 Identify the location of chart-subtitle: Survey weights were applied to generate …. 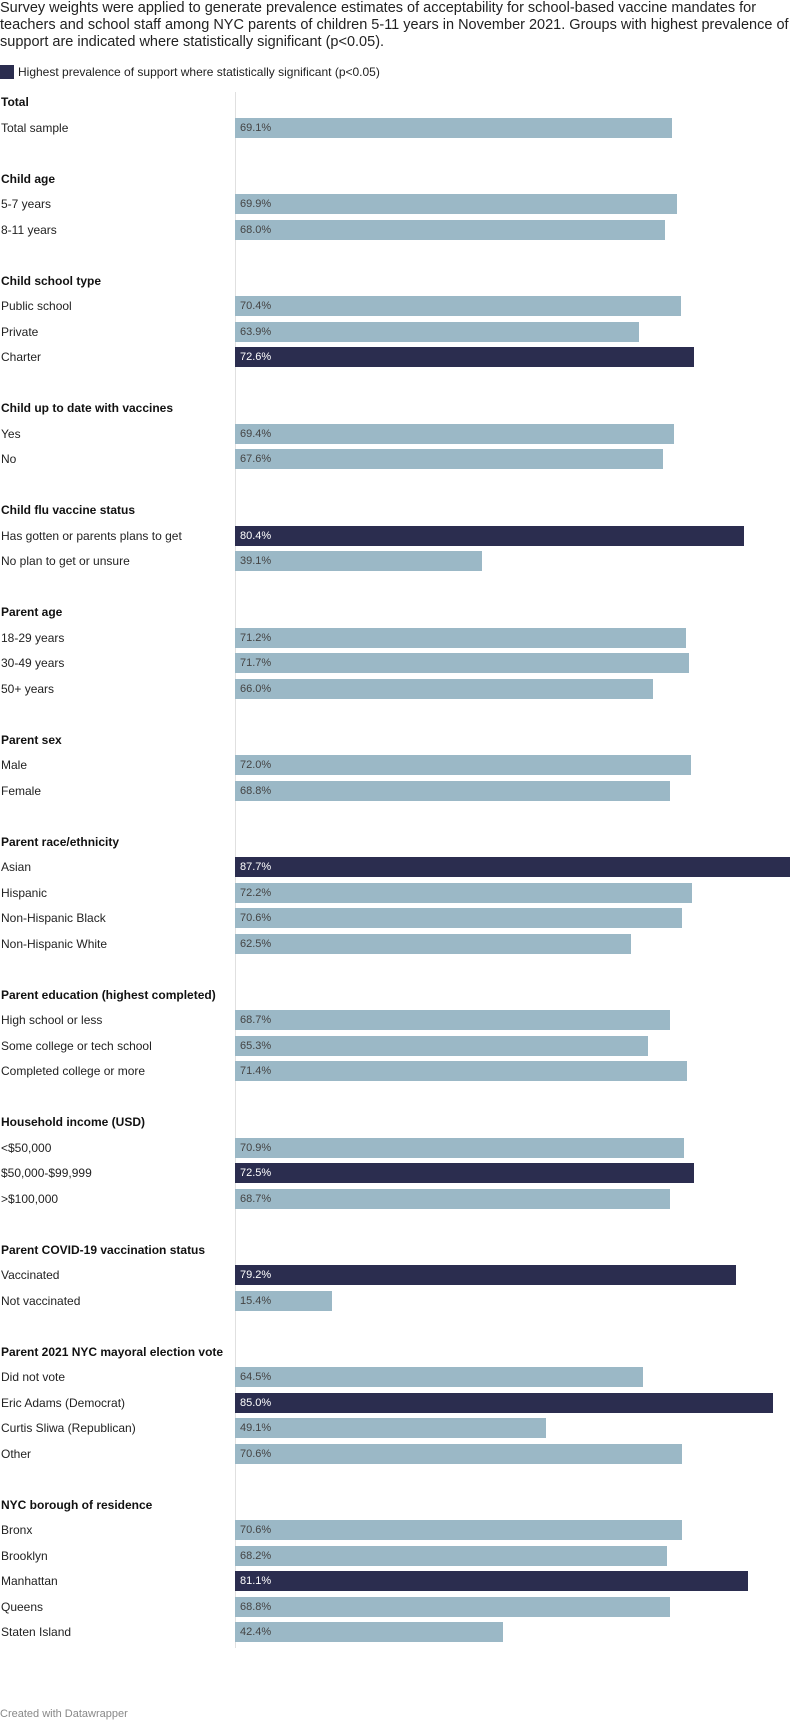
(394, 25).